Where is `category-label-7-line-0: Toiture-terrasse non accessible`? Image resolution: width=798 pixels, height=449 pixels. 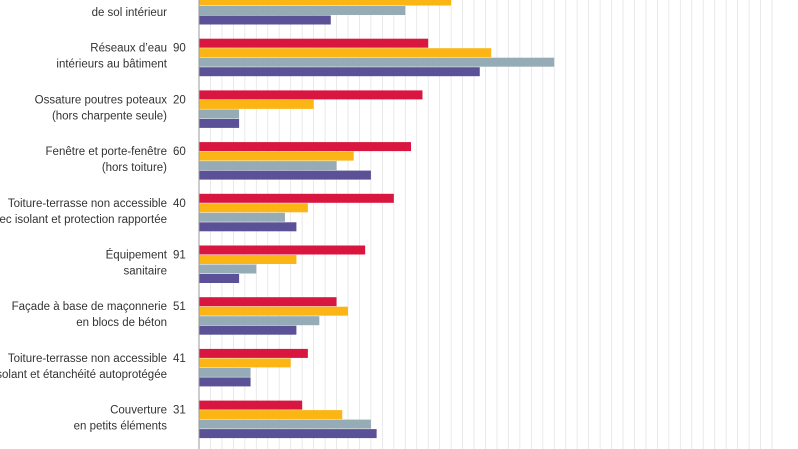
category-label-7-line-0: Toiture-terrasse non accessible is located at coordinates (87, 359).